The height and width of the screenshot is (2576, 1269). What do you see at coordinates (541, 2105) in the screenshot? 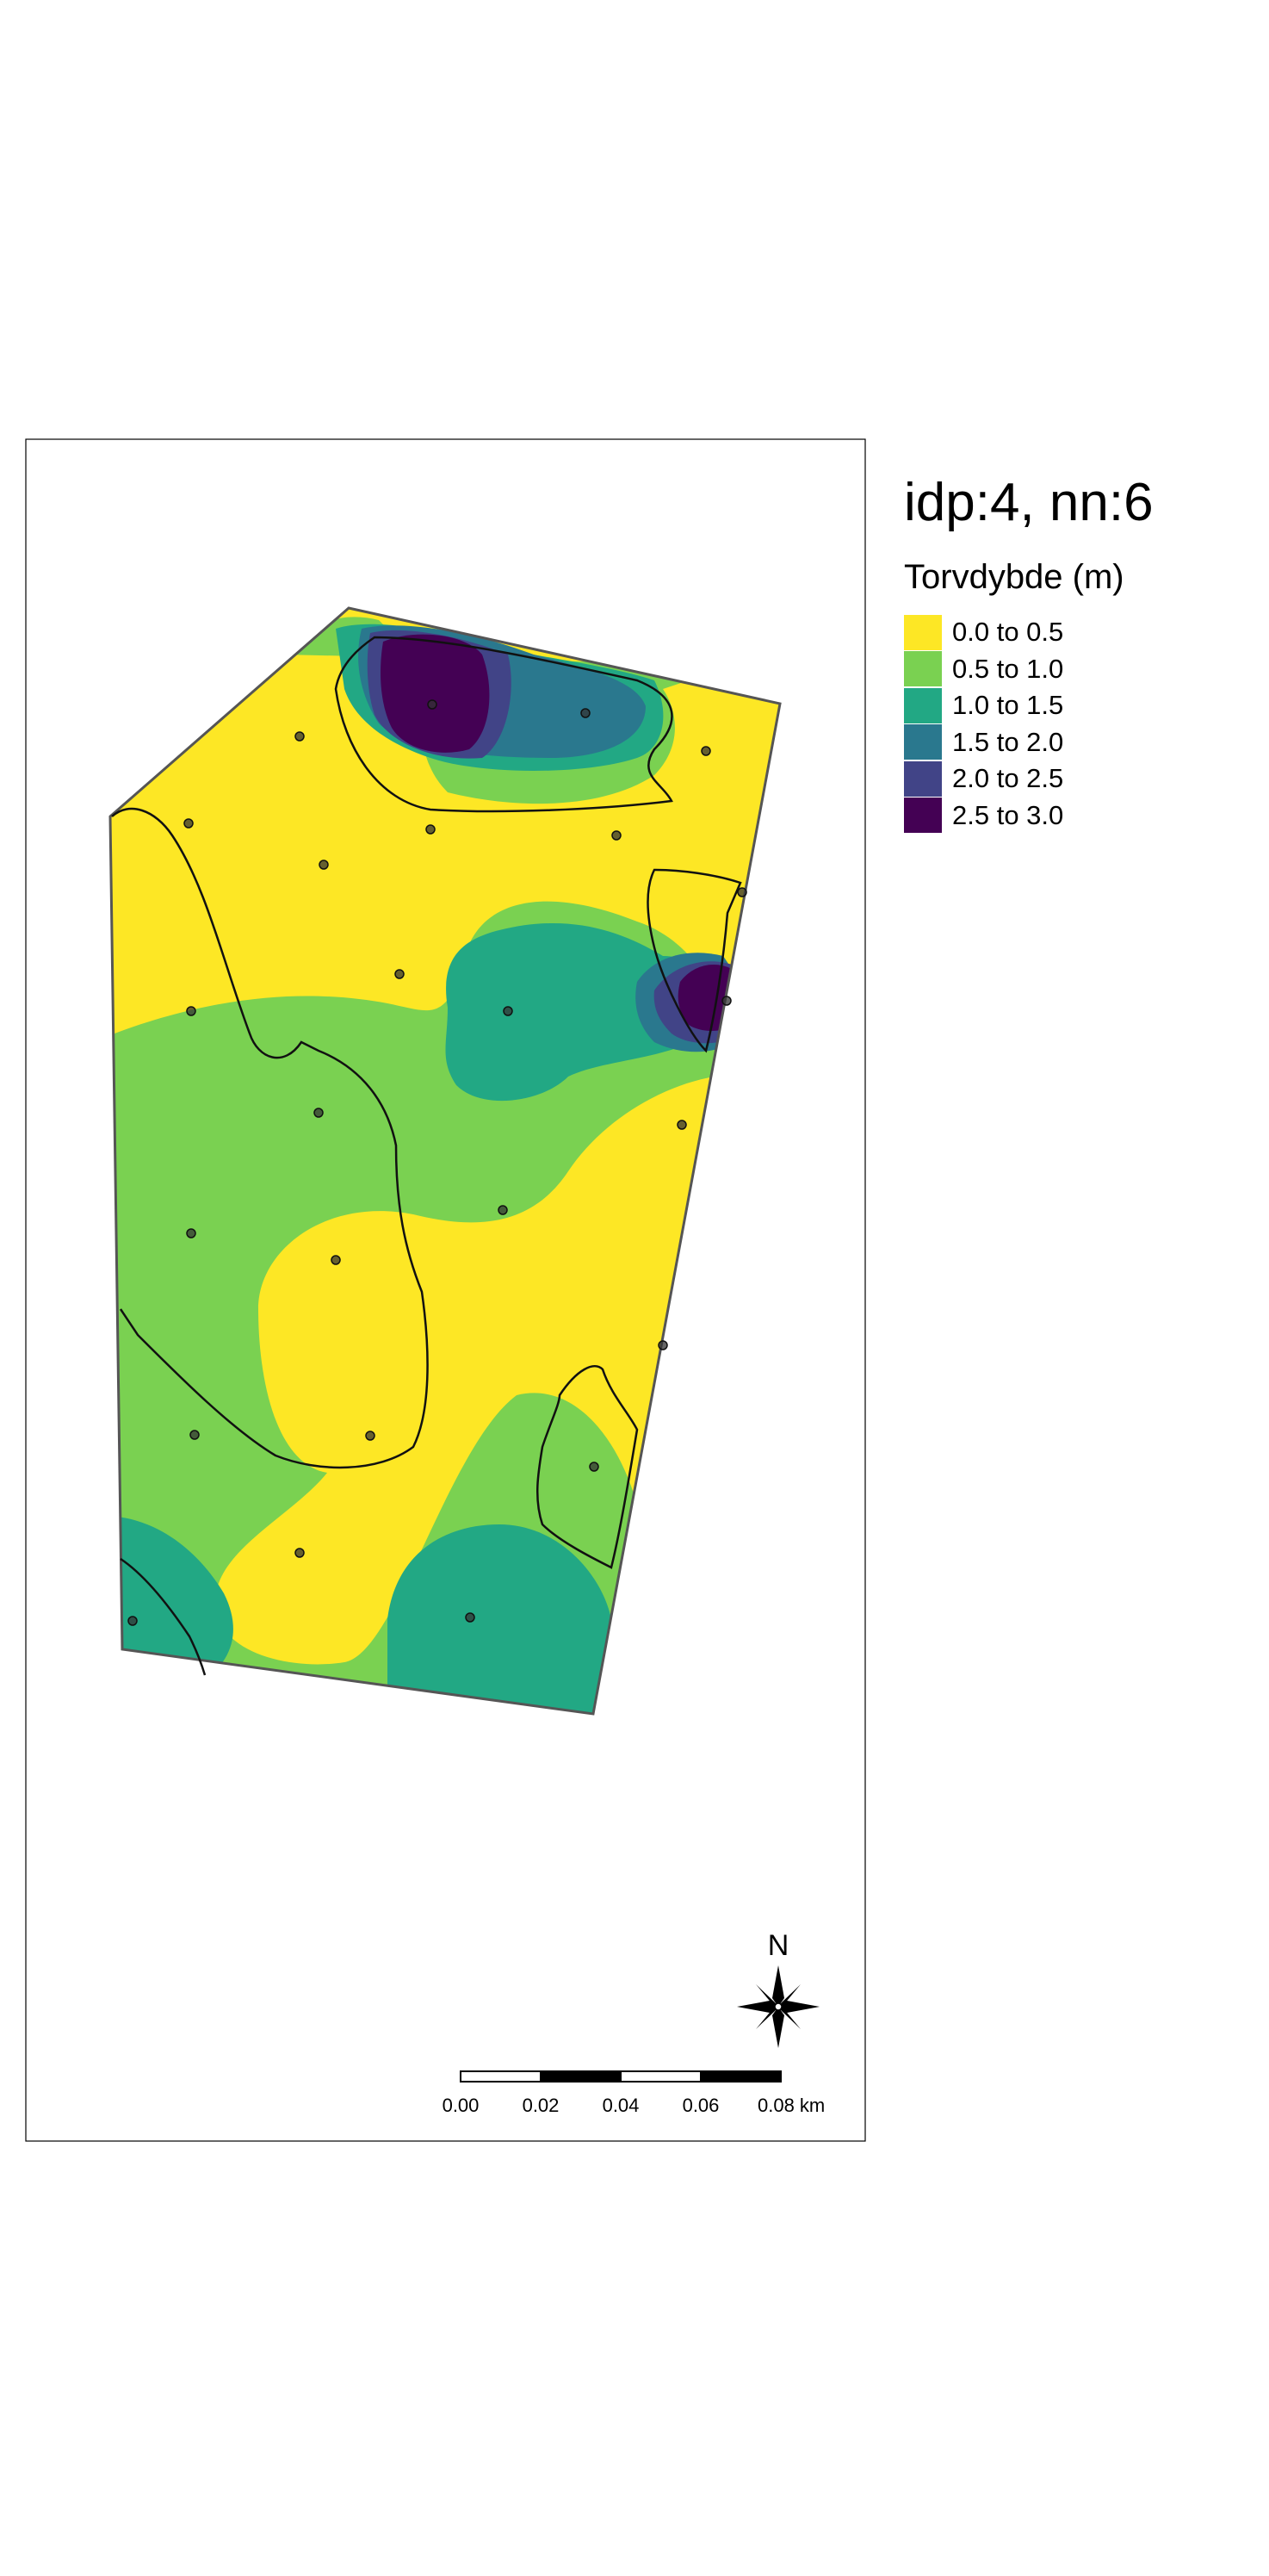
I see `scale-tick-label: 0.02` at bounding box center [541, 2105].